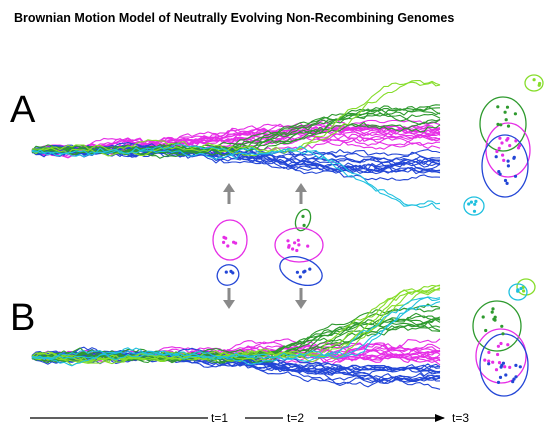  What do you see at coordinates (249, 418) in the screenshot?
I see `timeline: t=1 t=2 t=3` at bounding box center [249, 418].